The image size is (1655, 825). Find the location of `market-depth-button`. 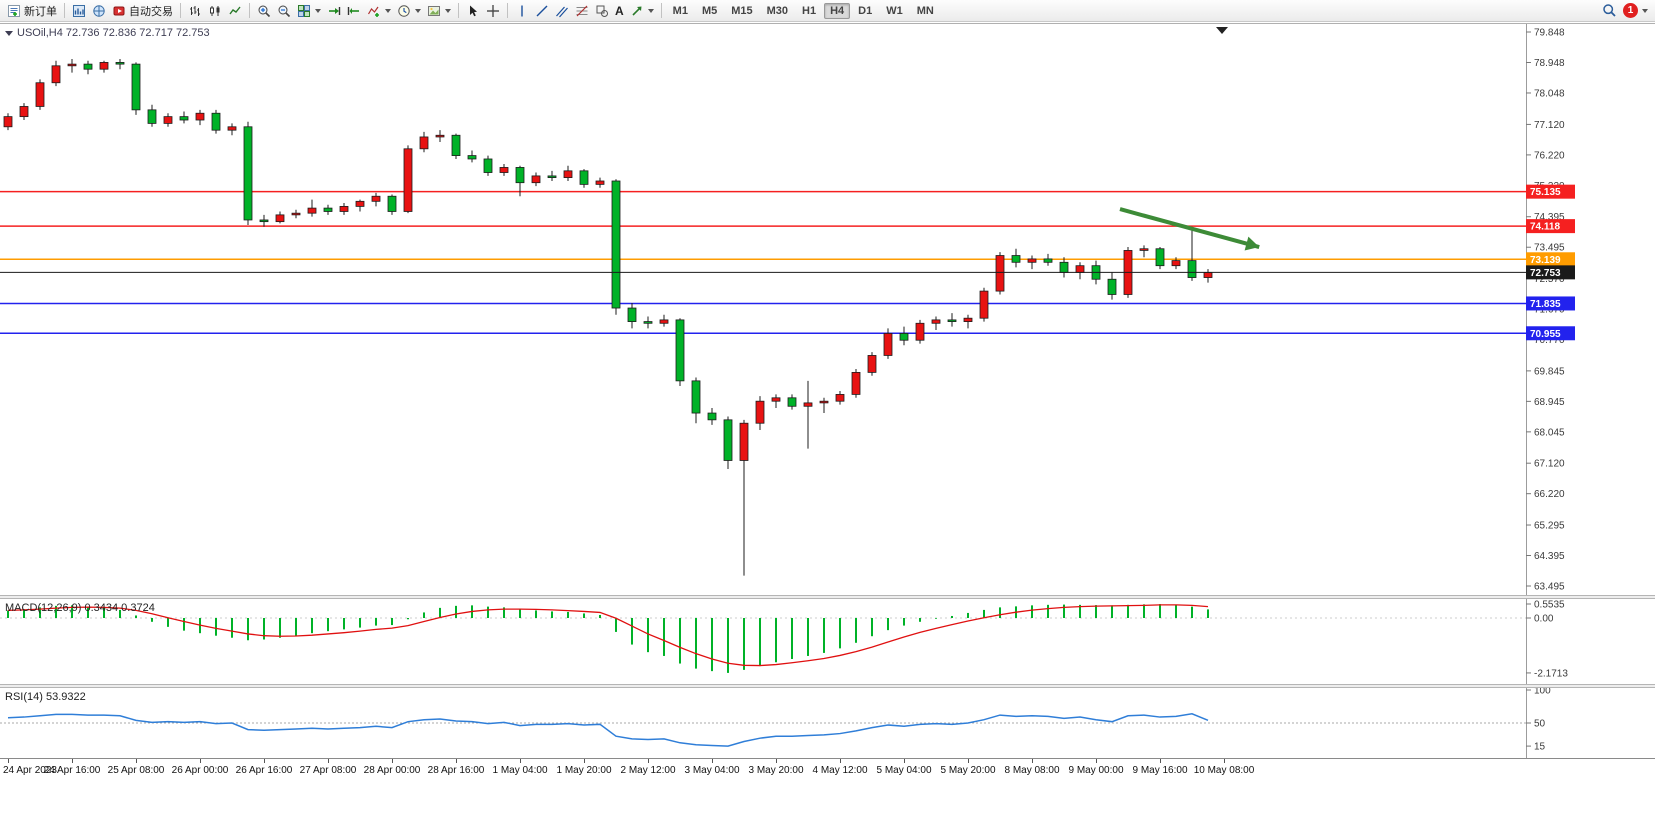

market-depth-button is located at coordinates (99, 11).